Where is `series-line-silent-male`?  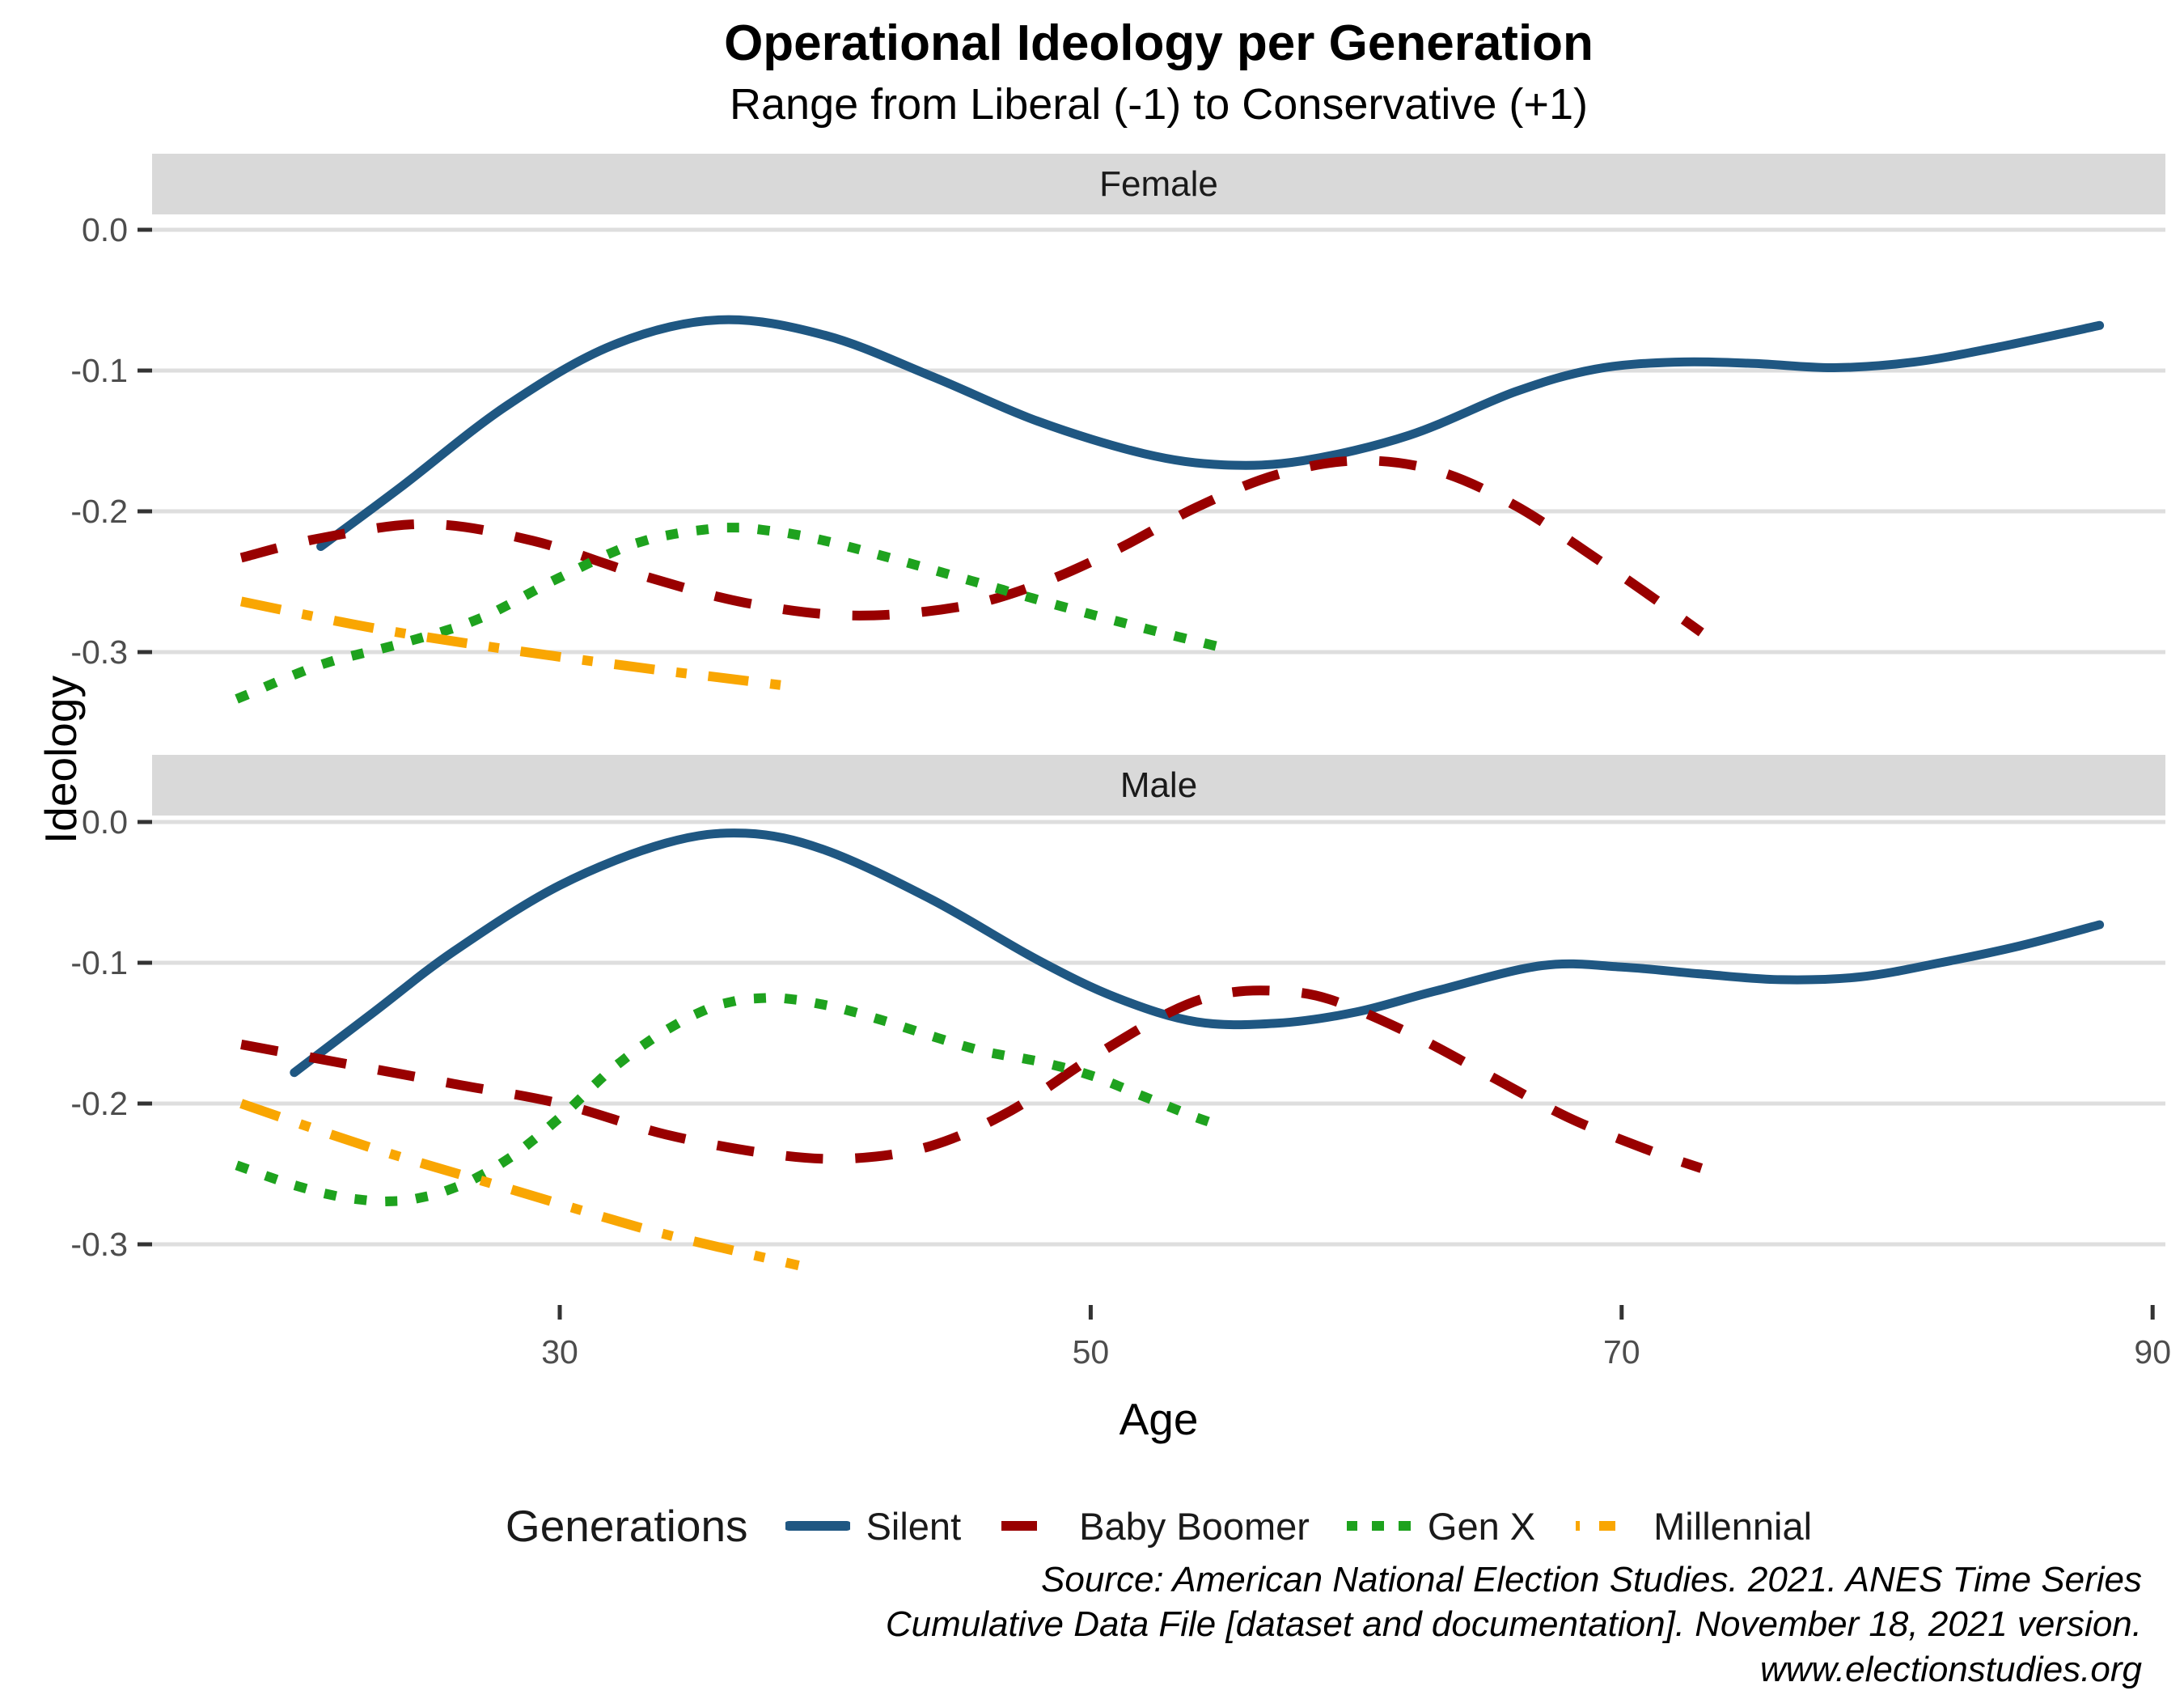 series-line-silent-male is located at coordinates (1198, 953).